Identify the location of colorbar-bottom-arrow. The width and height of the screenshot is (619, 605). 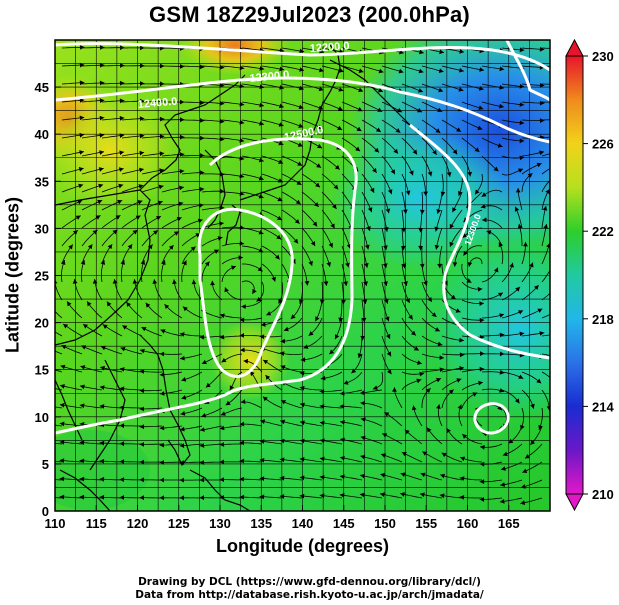
(574, 502).